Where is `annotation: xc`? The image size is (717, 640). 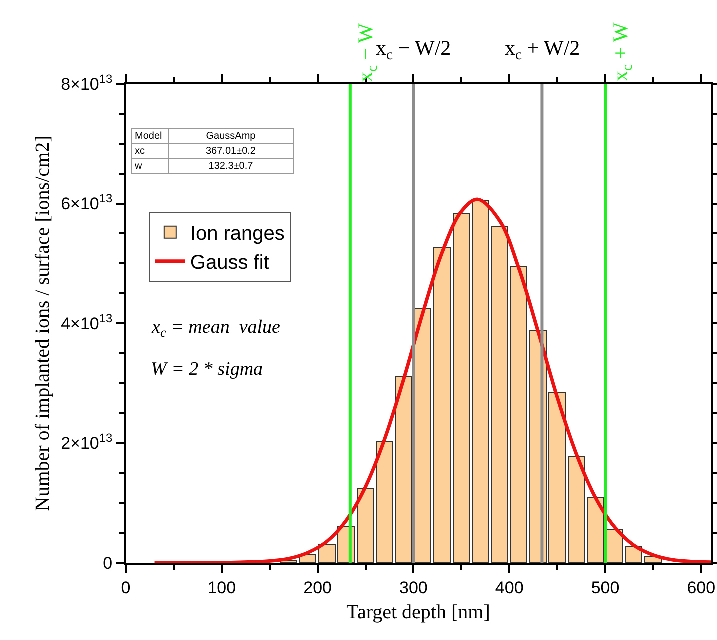 annotation: xc is located at coordinates (150, 151).